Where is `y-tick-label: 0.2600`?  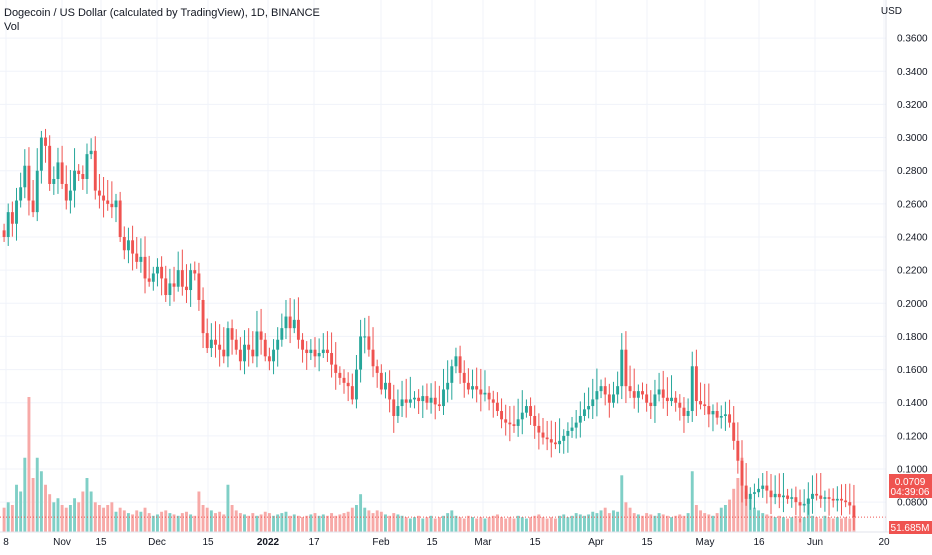 y-tick-label: 0.2600 is located at coordinates (912, 204).